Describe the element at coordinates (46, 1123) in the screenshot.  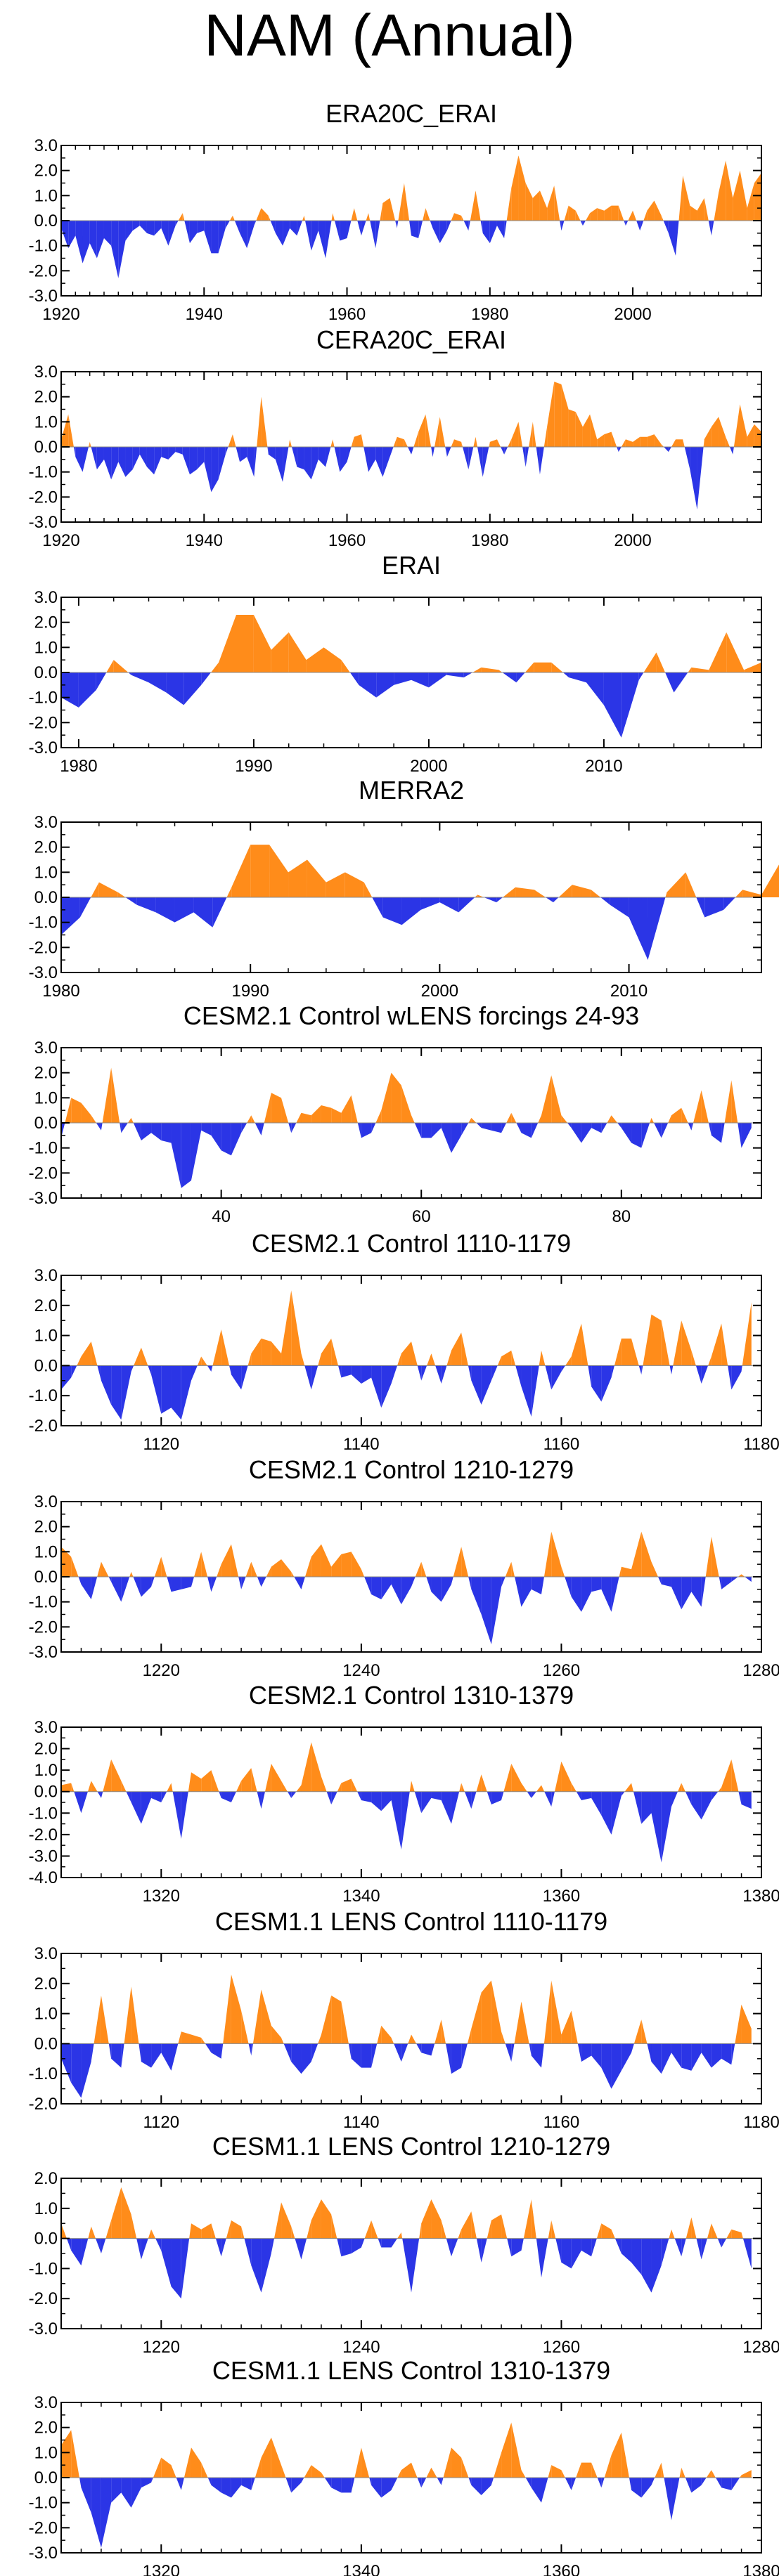
I see `y-tick-label: 0.0` at that location.